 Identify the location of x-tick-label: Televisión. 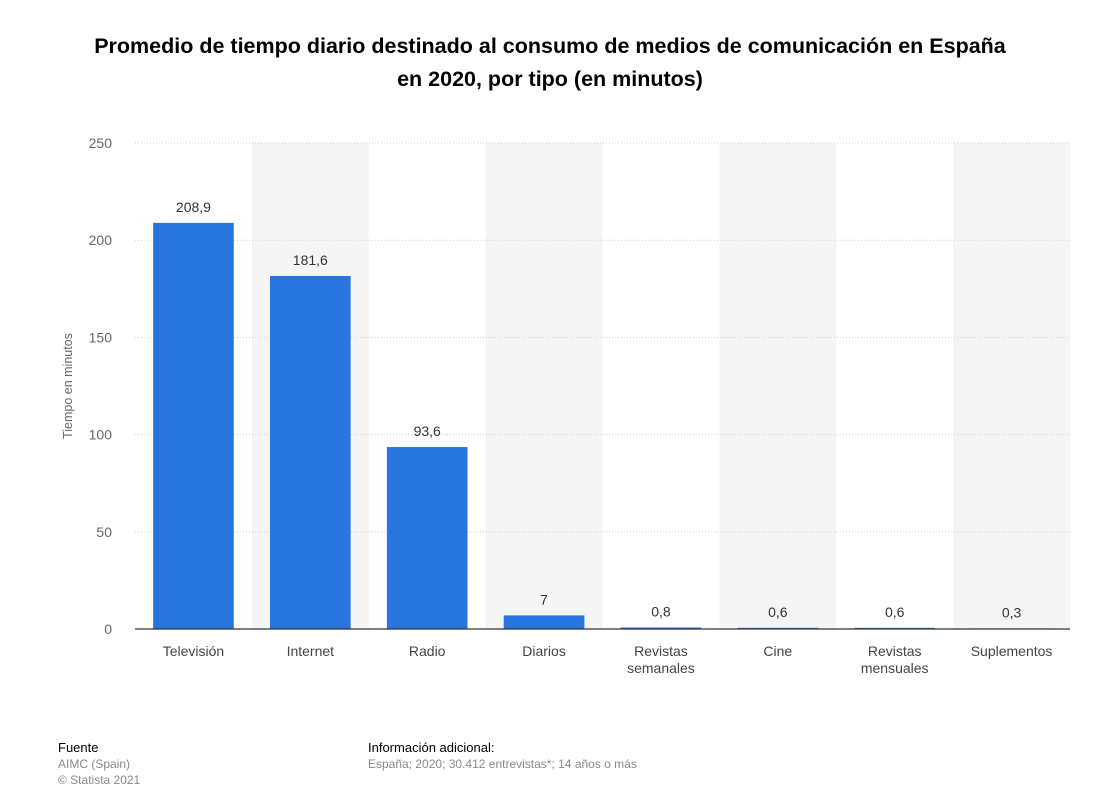
(193, 651).